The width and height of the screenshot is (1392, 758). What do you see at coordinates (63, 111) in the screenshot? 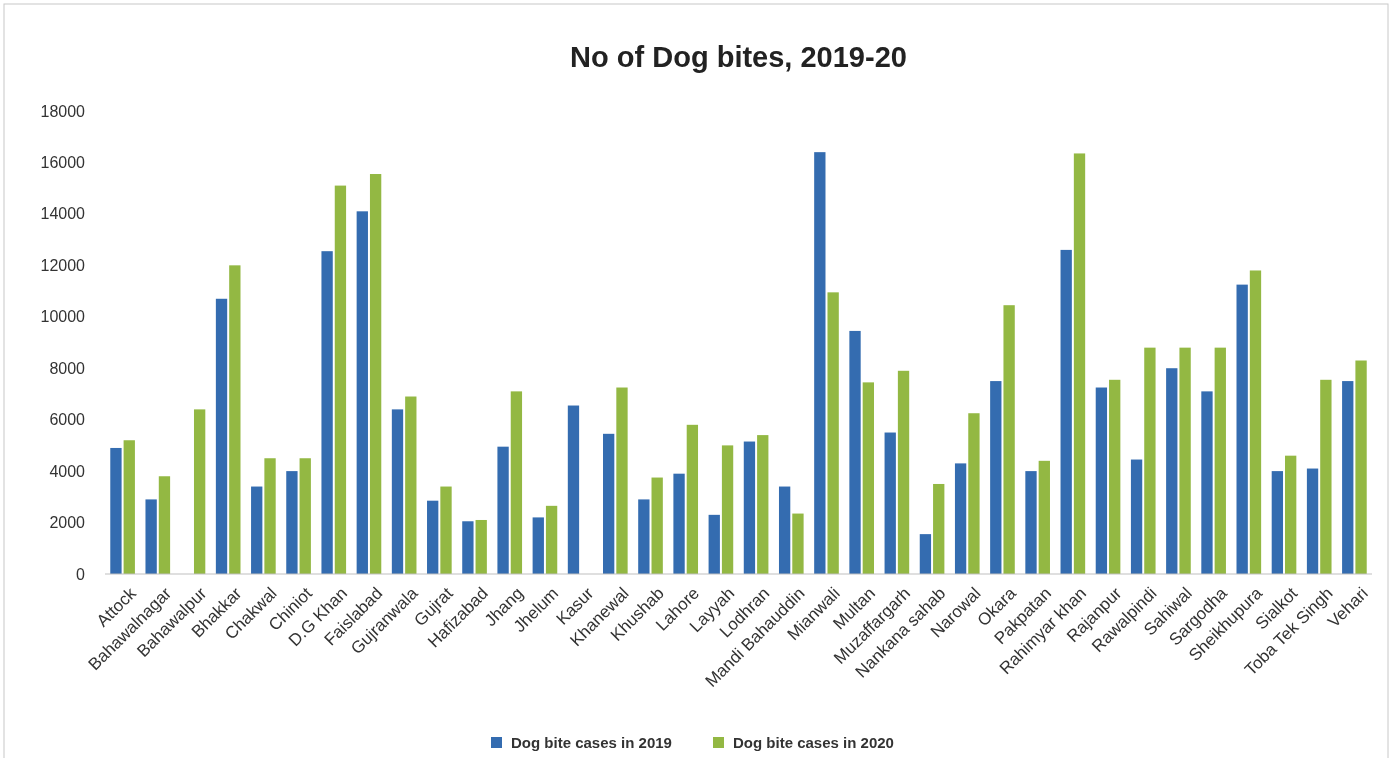
I see `y-tick-label: 18000` at bounding box center [63, 111].